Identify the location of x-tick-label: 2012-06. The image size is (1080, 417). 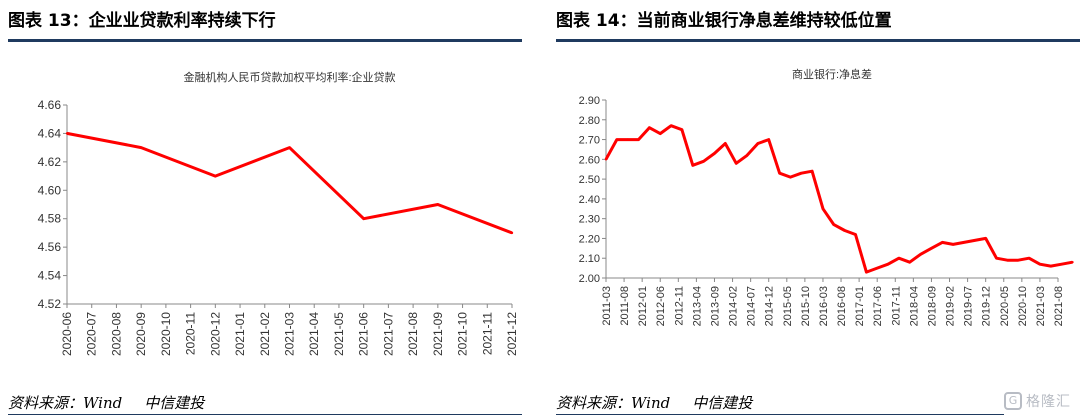
(661, 306).